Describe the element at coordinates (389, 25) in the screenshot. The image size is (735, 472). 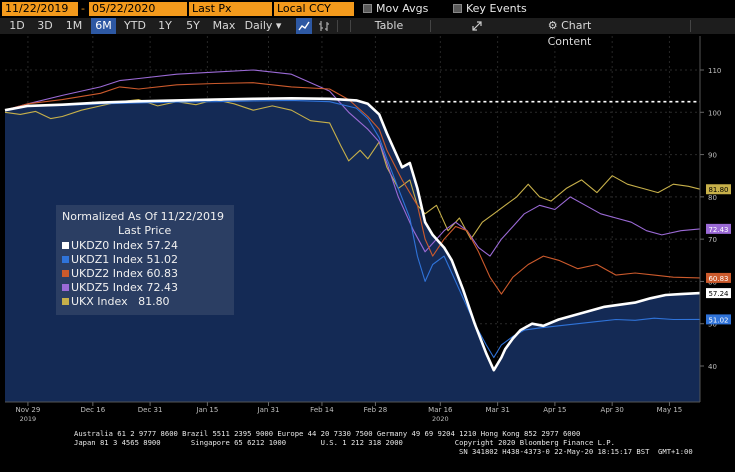
I see `table-button: Table` at that location.